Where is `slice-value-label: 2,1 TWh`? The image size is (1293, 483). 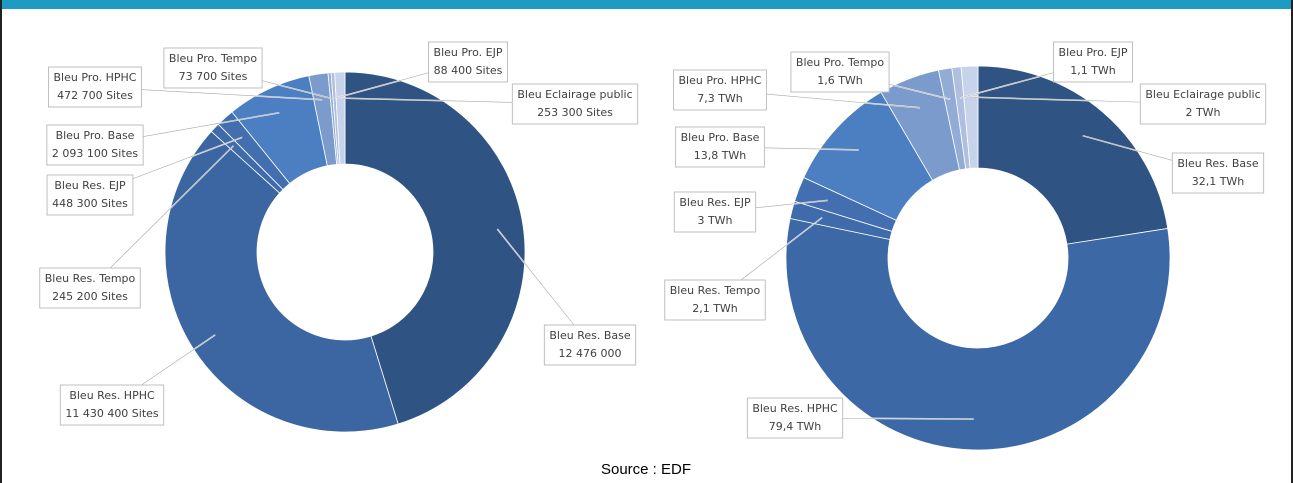
slice-value-label: 2,1 TWh is located at coordinates (715, 308).